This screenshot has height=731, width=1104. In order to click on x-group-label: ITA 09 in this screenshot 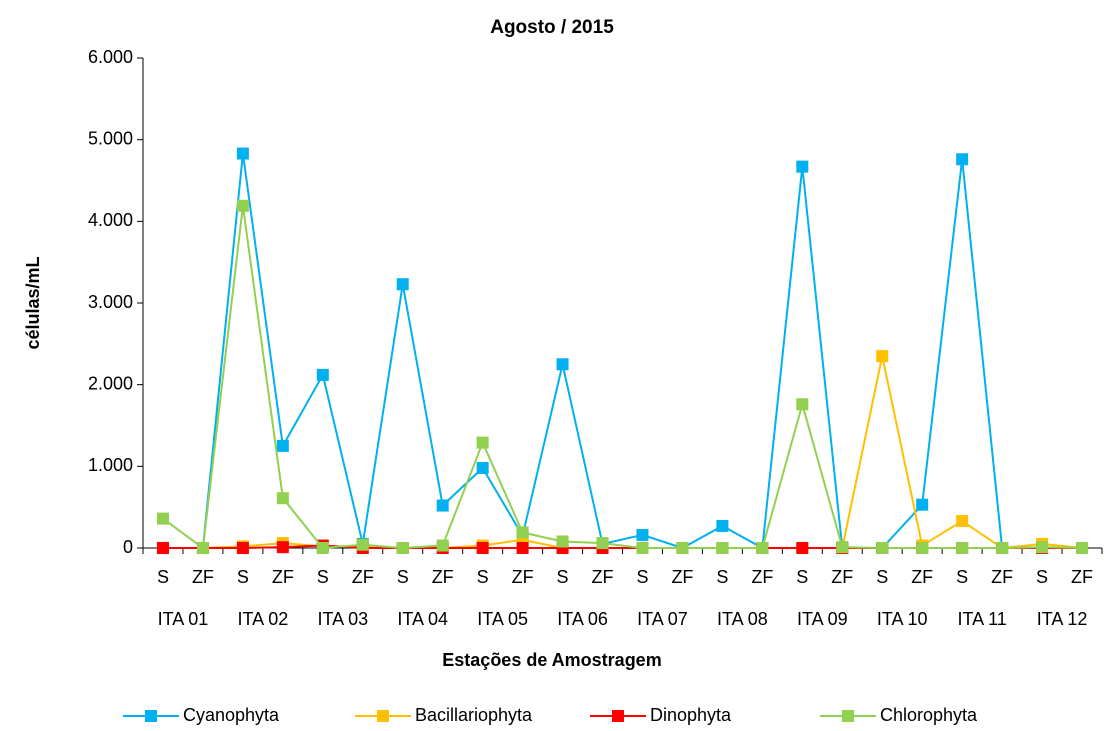, I will do `click(822, 619)`.